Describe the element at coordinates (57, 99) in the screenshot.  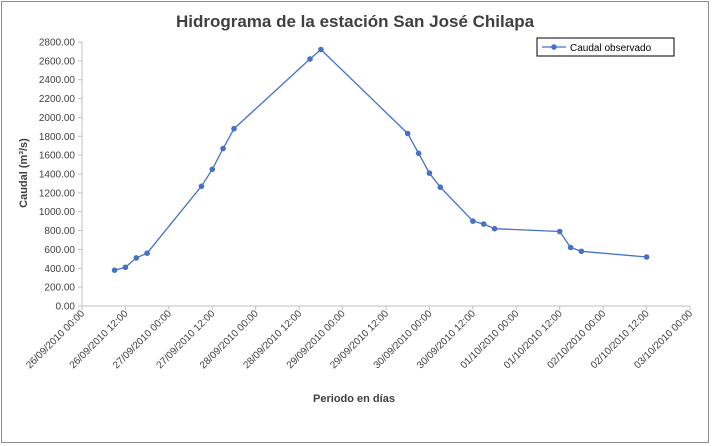
I see `y-tick-label: 2200.00` at that location.